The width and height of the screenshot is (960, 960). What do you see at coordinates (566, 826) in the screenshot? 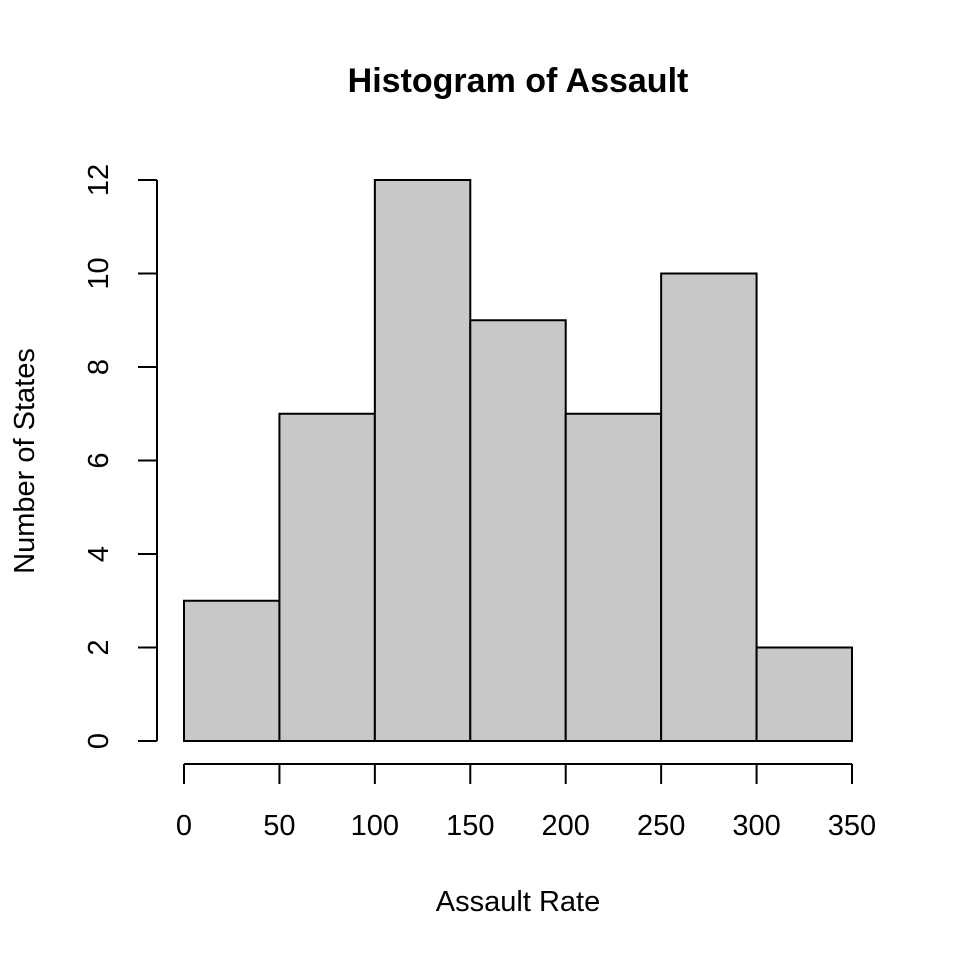
I see `x-tick-label-4: 200` at bounding box center [566, 826].